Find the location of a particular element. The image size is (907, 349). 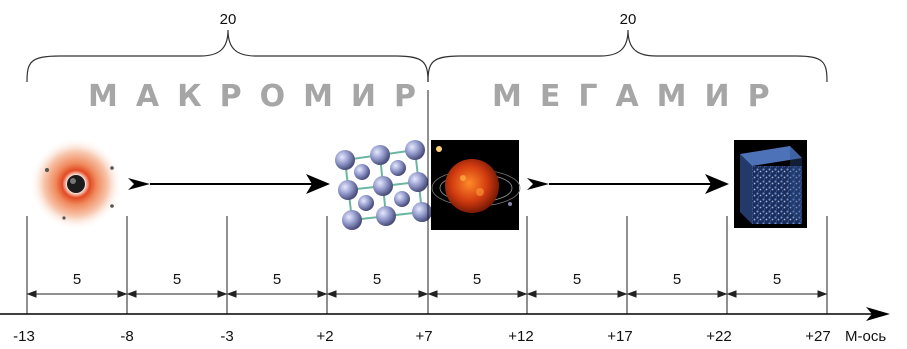

brace-value-macro: 20 is located at coordinates (228, 19).